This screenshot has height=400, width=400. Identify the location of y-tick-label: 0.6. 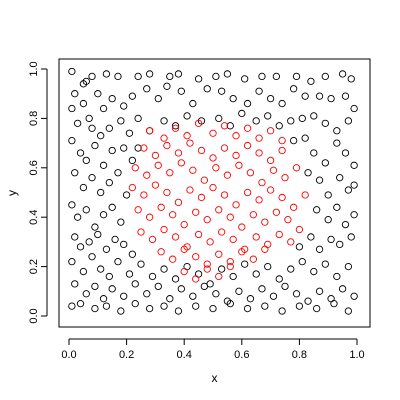
(34, 167).